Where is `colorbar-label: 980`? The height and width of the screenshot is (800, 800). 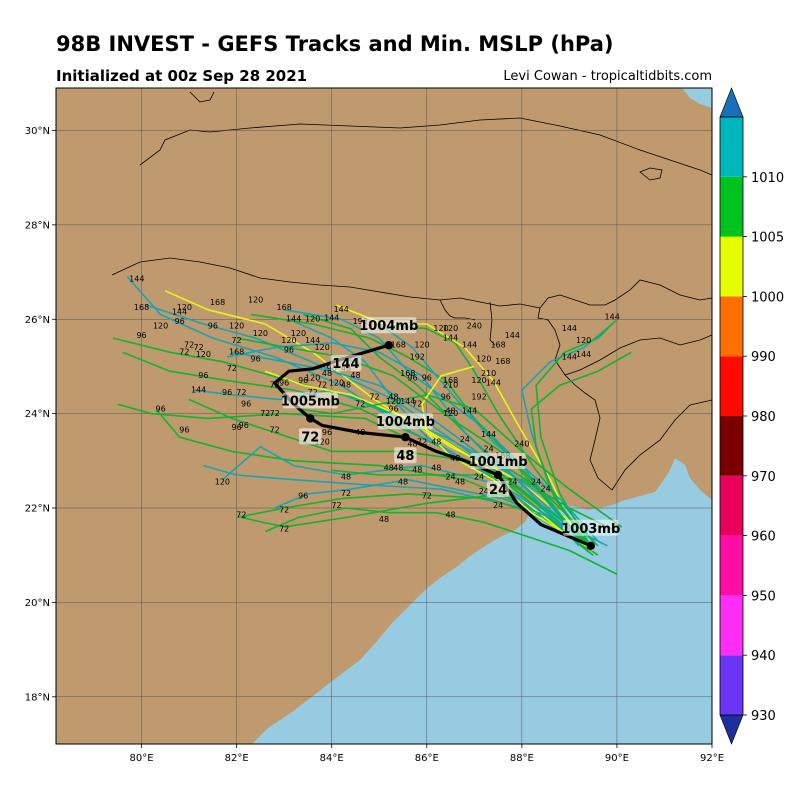 colorbar-label: 980 is located at coordinates (763, 417).